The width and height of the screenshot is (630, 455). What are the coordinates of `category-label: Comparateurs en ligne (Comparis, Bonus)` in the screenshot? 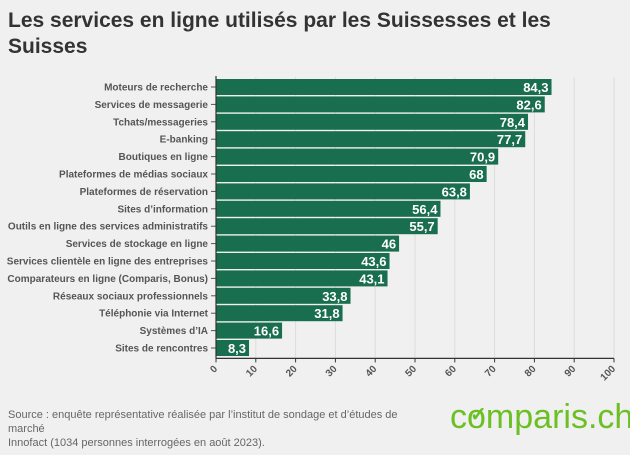 It's located at (107, 279).